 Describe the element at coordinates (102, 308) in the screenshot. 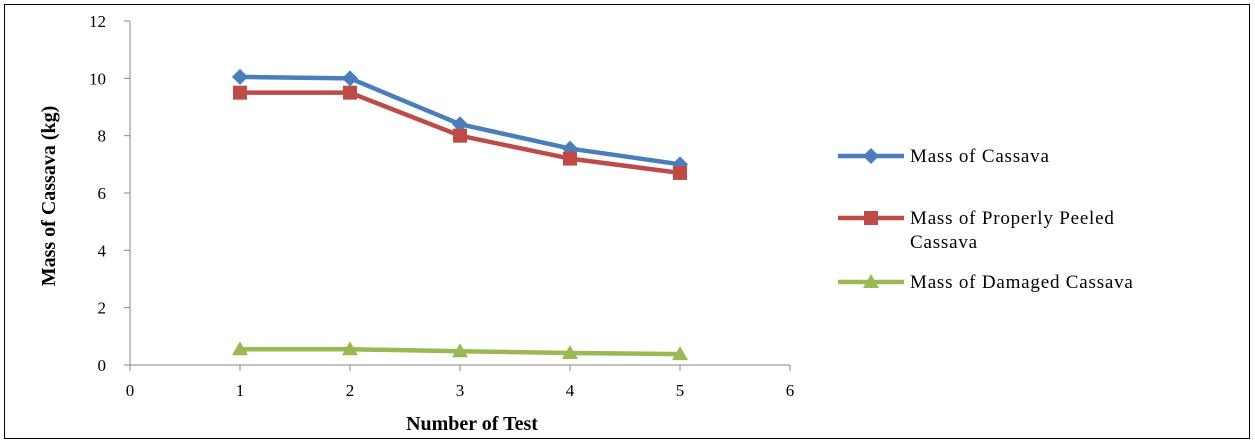

I see `y-tick-label: 2` at that location.